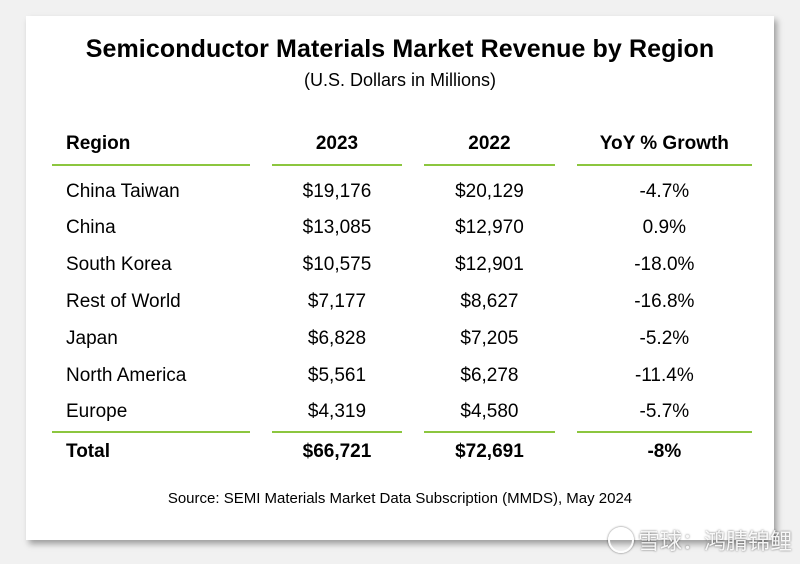  I want to click on snowball-logo-icon, so click(620, 540).